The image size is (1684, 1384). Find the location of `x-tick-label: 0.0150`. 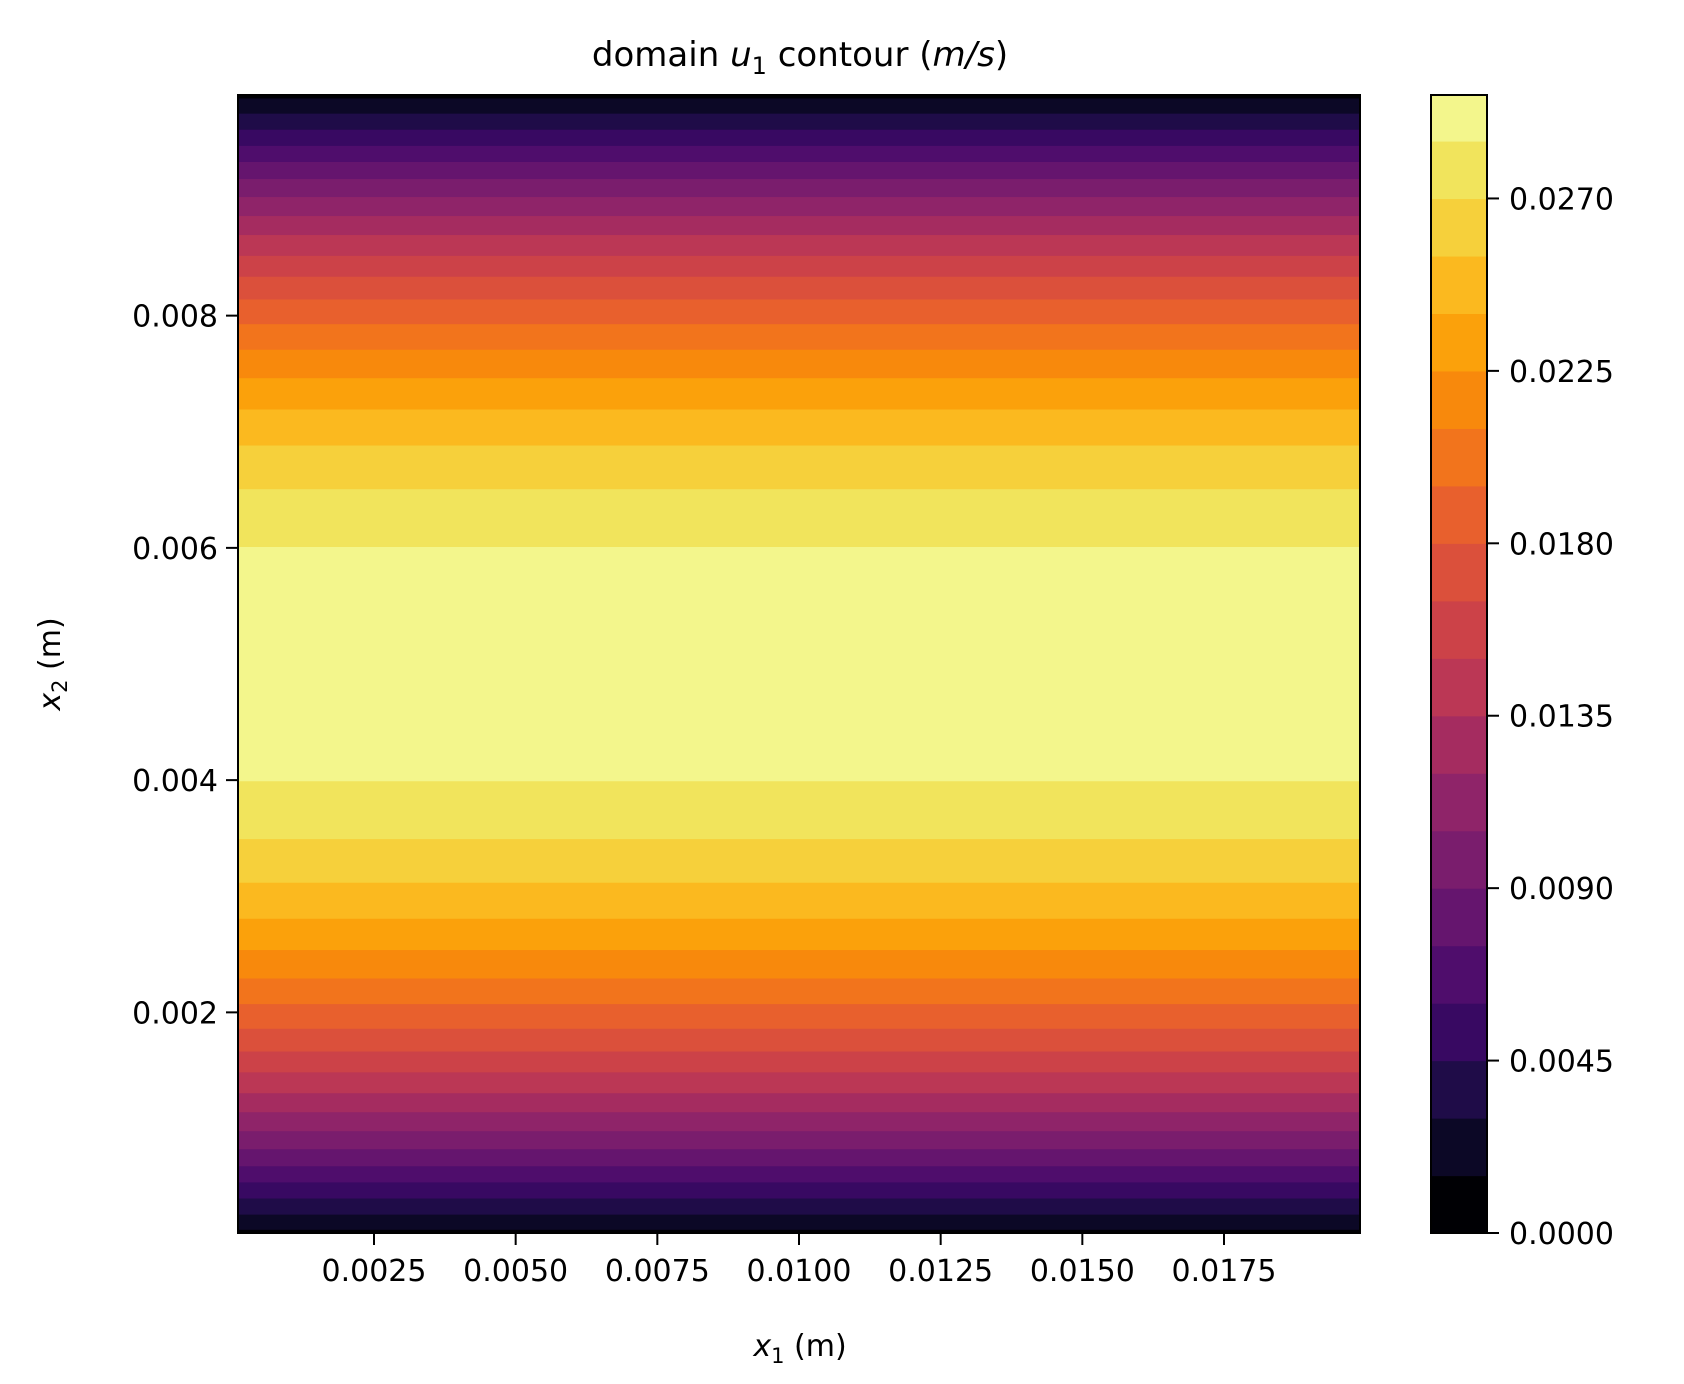

x-tick-label: 0.0150 is located at coordinates (1082, 1271).